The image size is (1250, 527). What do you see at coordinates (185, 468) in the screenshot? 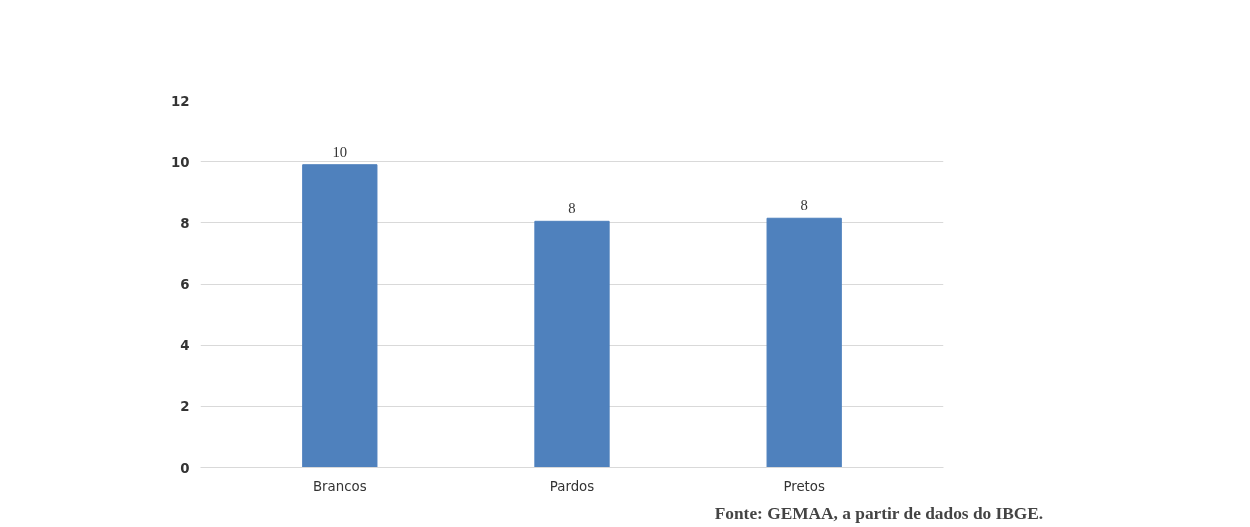
I see `y-tick-label: 0` at bounding box center [185, 468].